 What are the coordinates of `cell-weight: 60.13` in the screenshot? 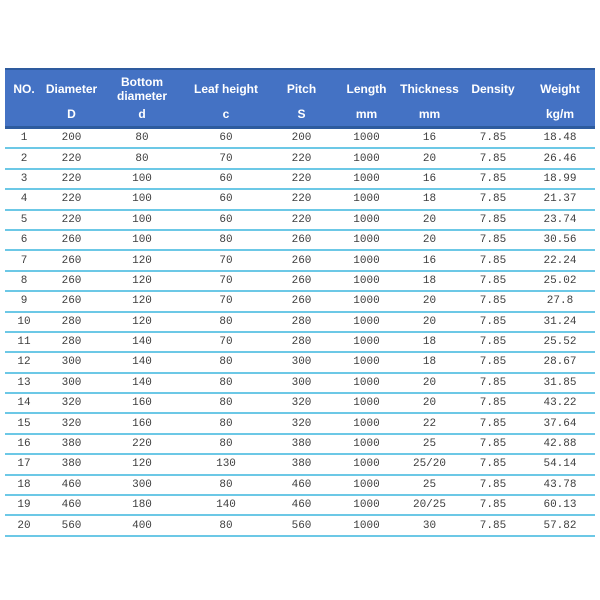 It's located at (560, 506).